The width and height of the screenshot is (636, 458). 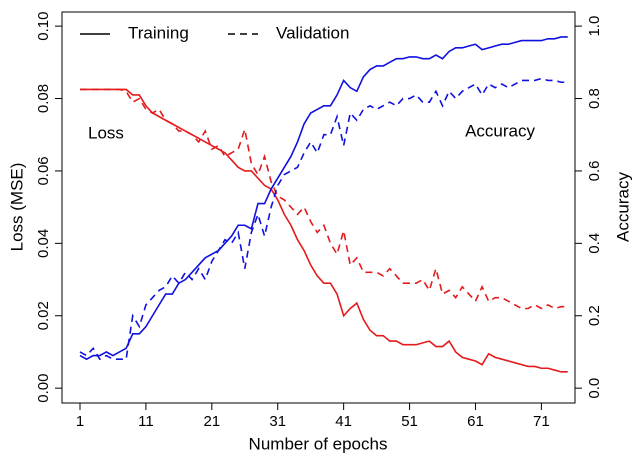 I want to click on x-tick-label: 51, so click(x=409, y=421).